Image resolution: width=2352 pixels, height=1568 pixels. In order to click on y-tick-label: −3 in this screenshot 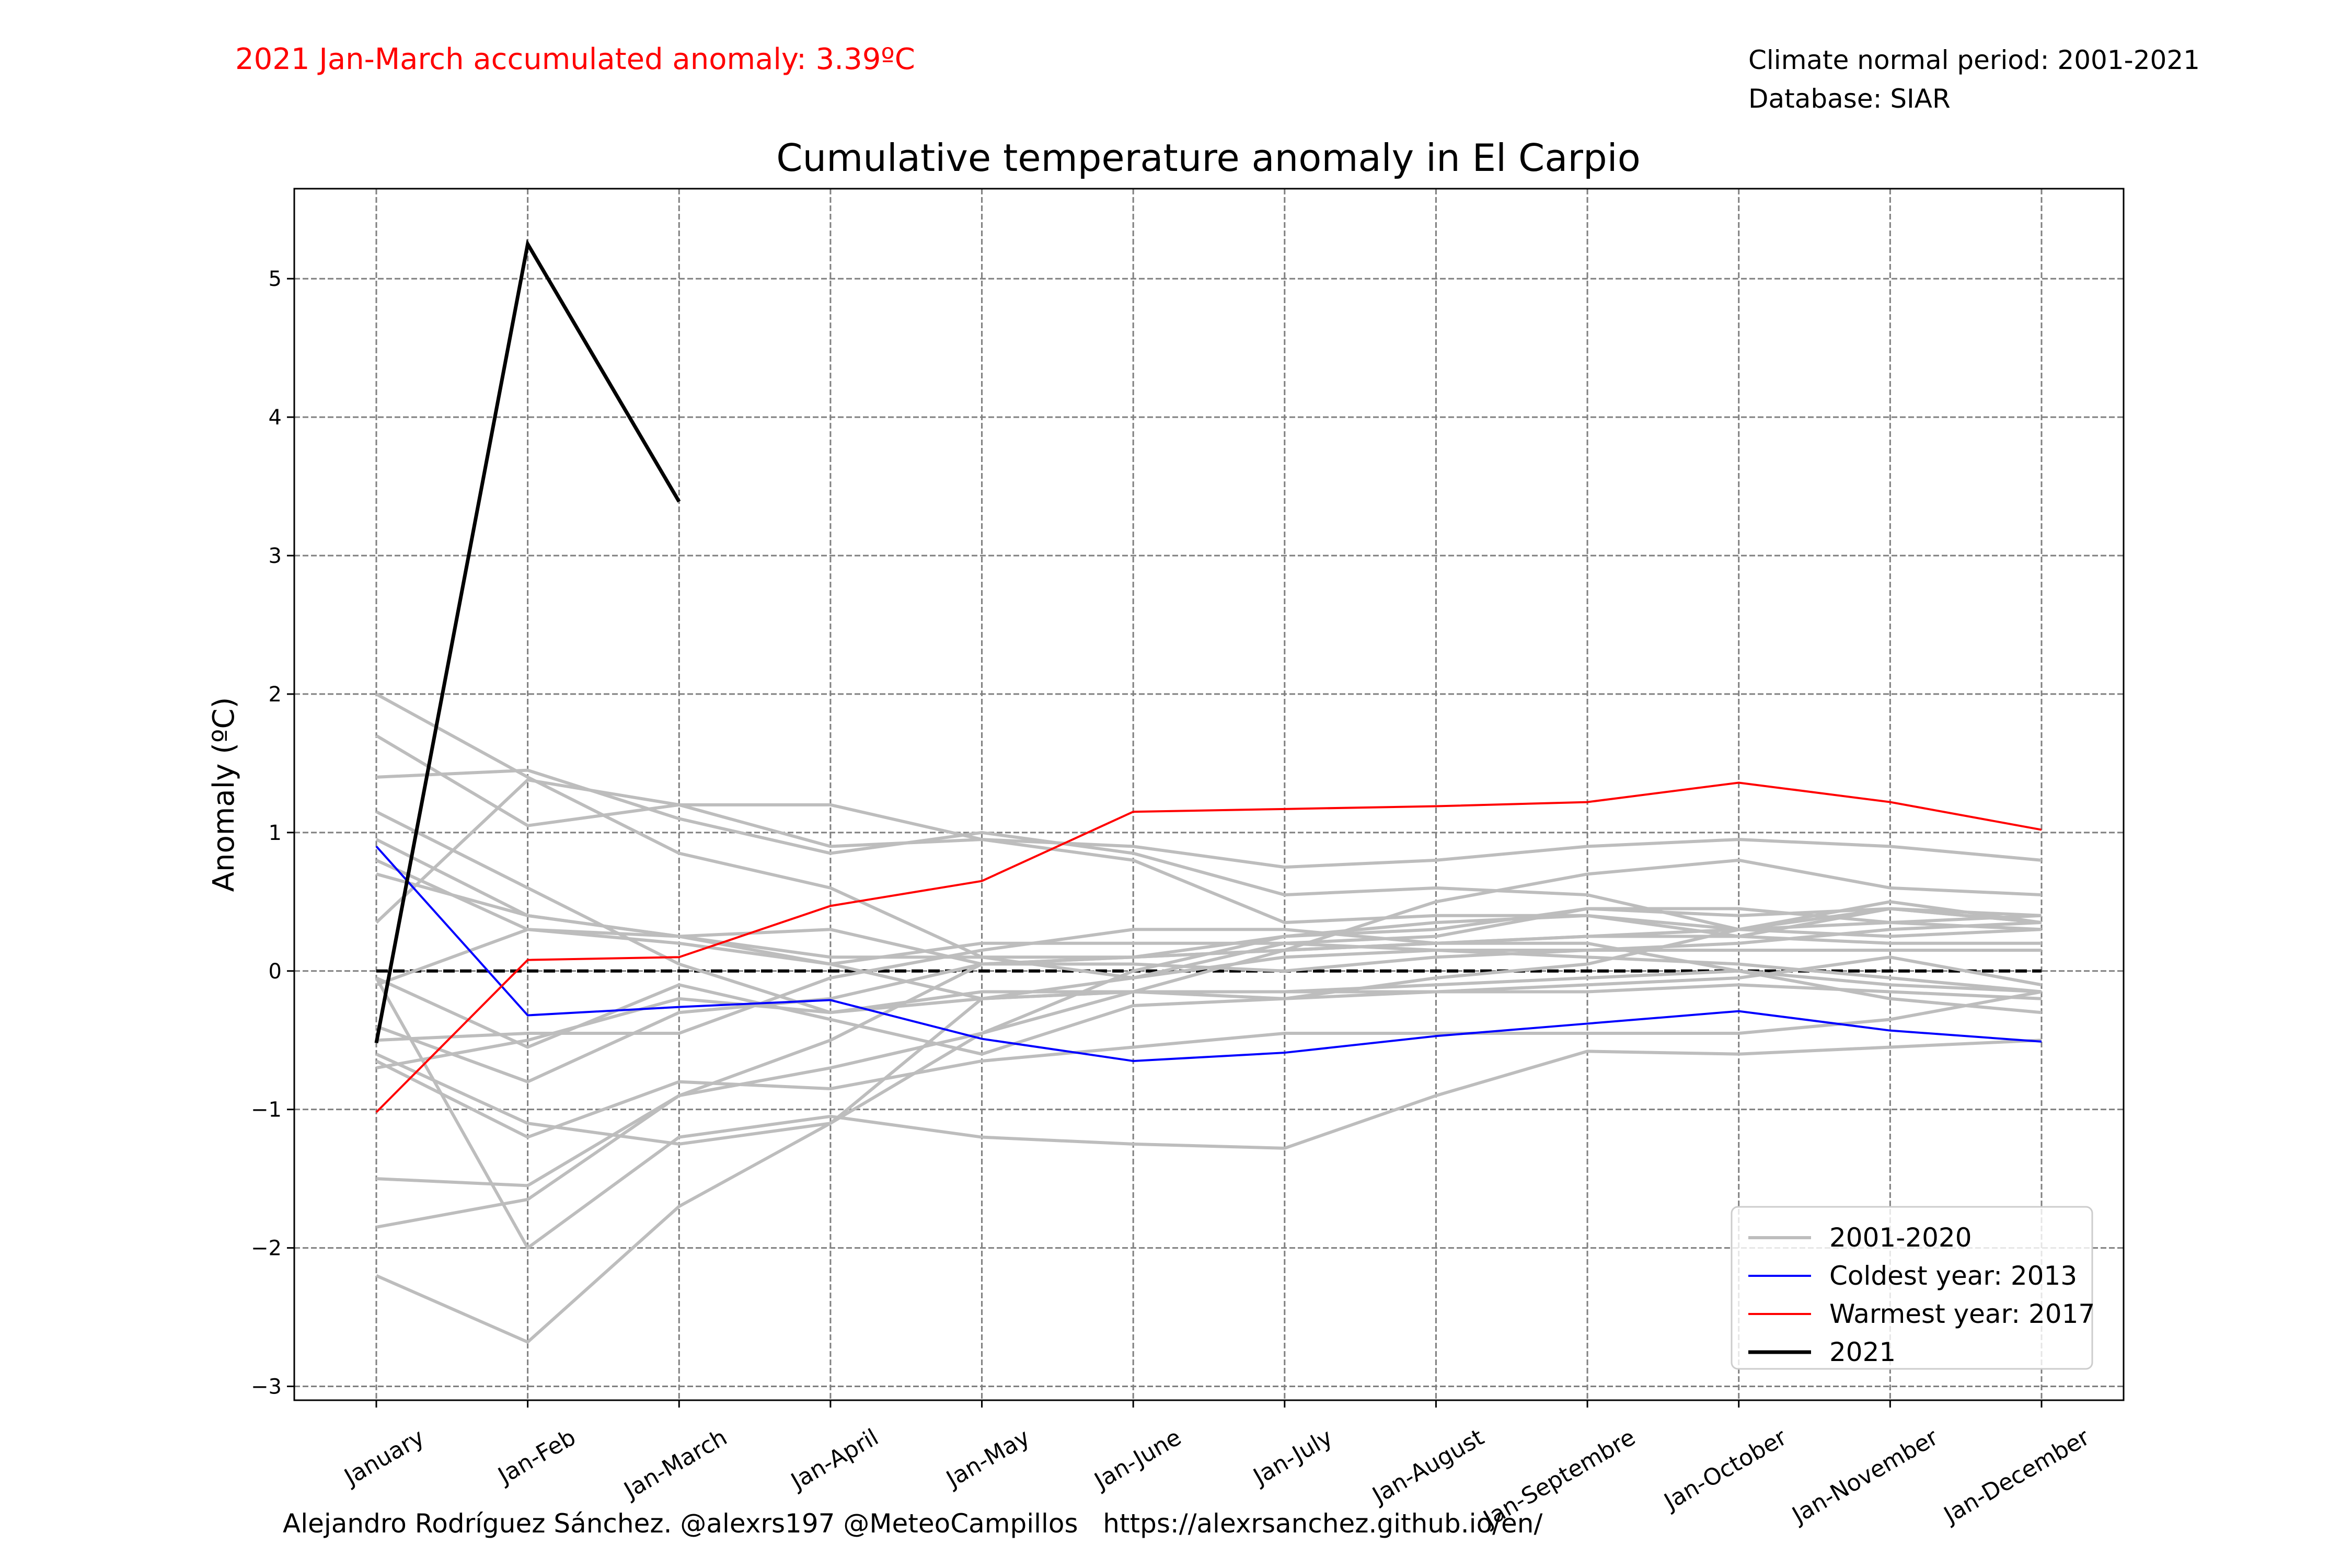, I will do `click(266, 1387)`.